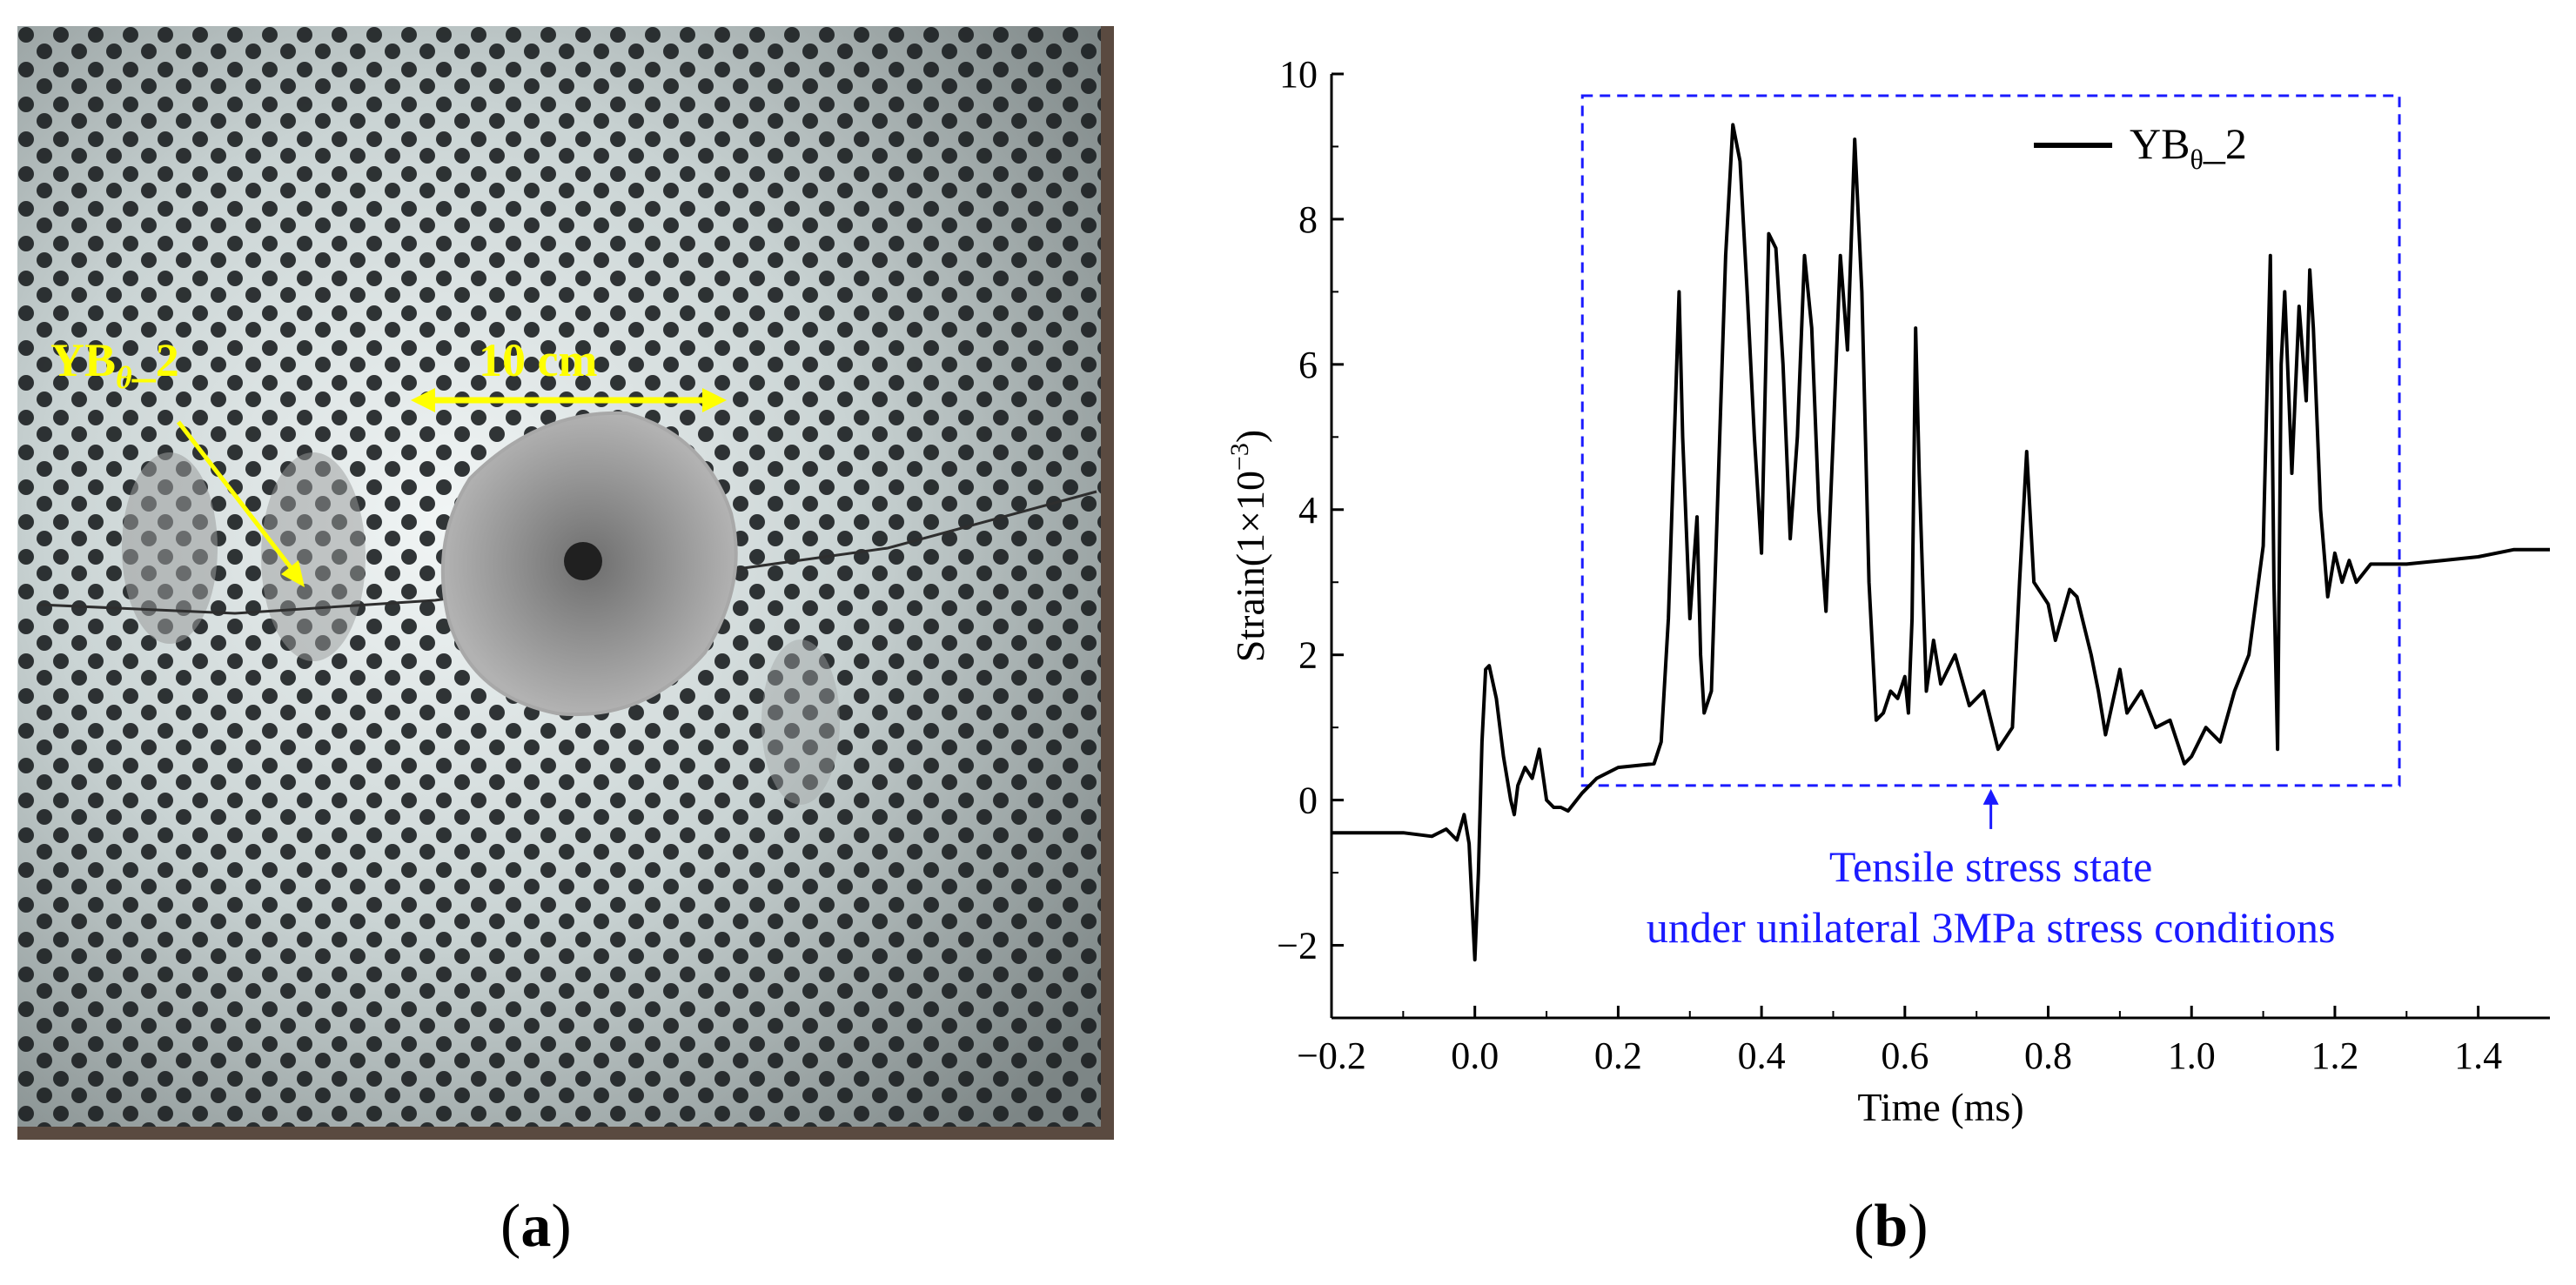 The height and width of the screenshot is (1285, 2576). What do you see at coordinates (1762, 1055) in the screenshot?
I see `x-tick-label: 0.4` at bounding box center [1762, 1055].